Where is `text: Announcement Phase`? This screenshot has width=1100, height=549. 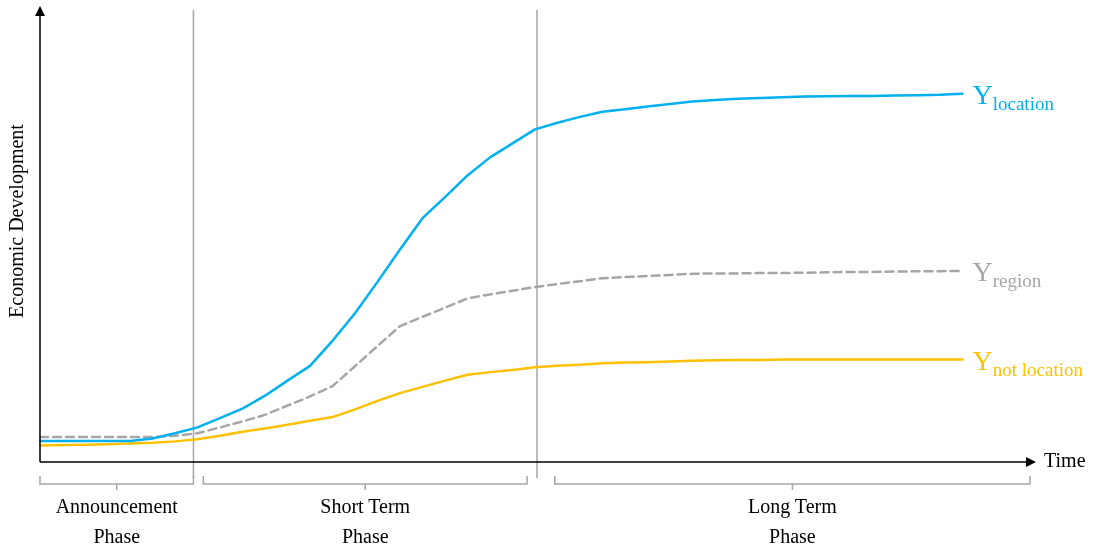 text: Announcement Phase is located at coordinates (117, 521).